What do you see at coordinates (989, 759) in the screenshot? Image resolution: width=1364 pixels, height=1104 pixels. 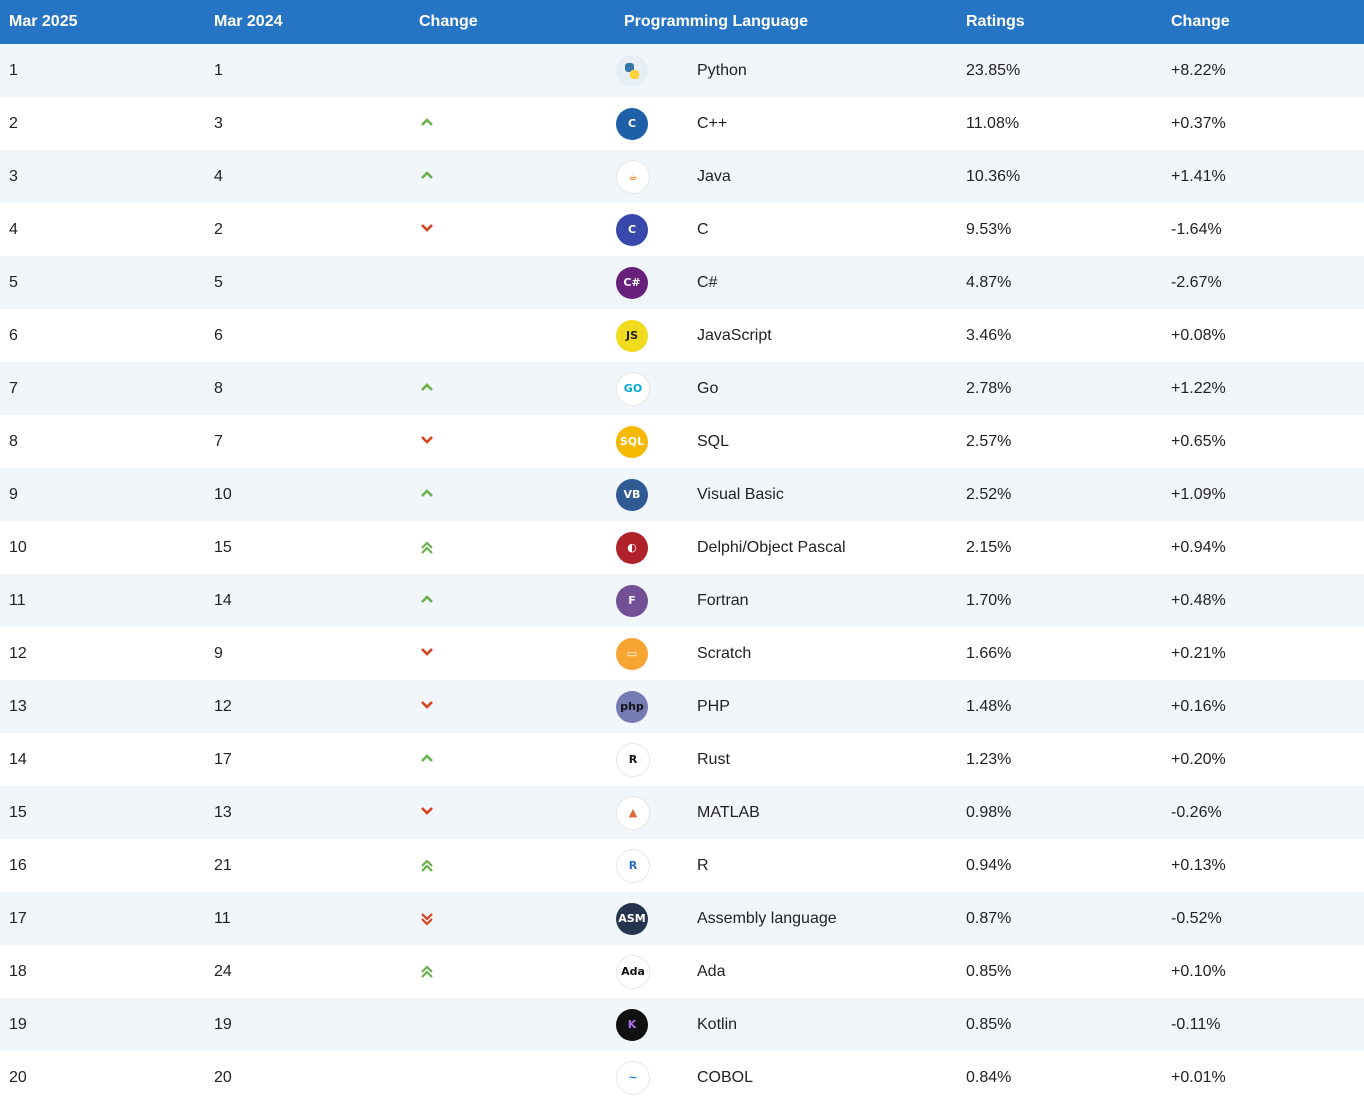 I see `rating-value: 1.23%` at bounding box center [989, 759].